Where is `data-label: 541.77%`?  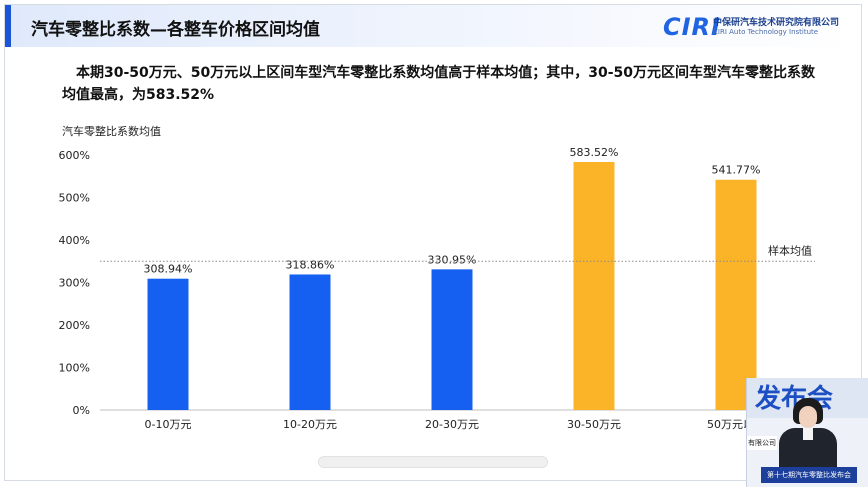 data-label: 541.77% is located at coordinates (736, 170).